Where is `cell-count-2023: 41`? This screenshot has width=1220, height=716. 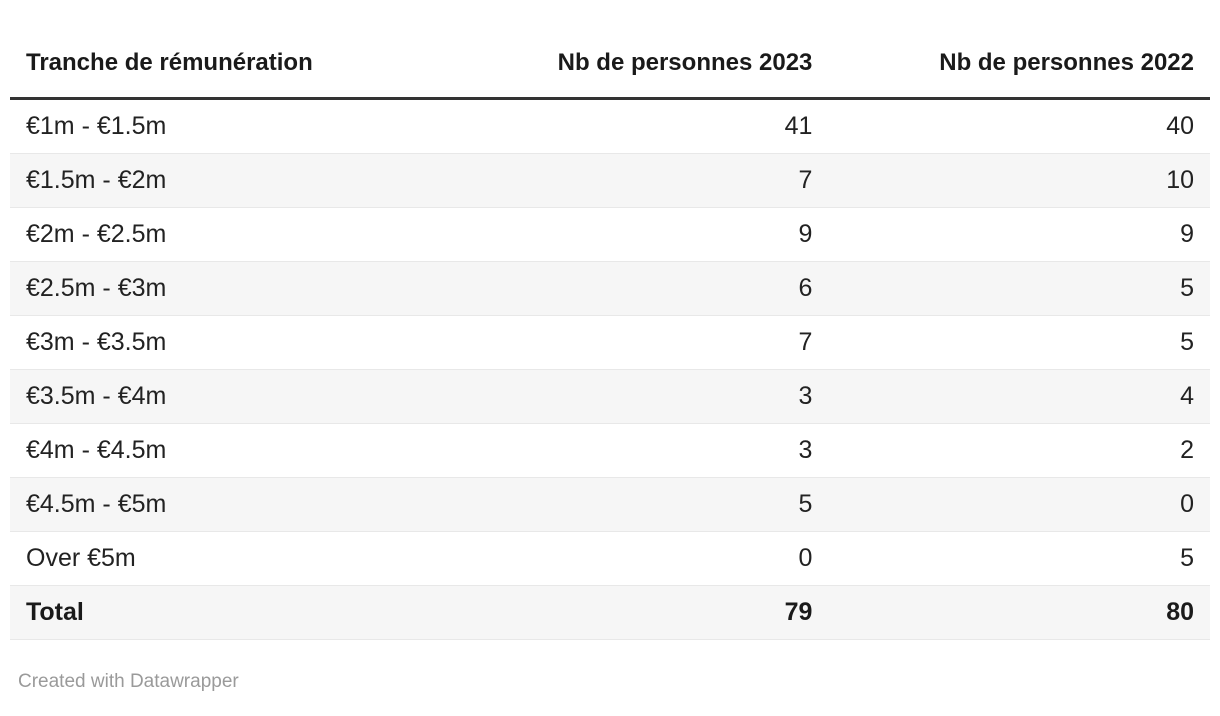 cell-count-2023: 41 is located at coordinates (654, 126).